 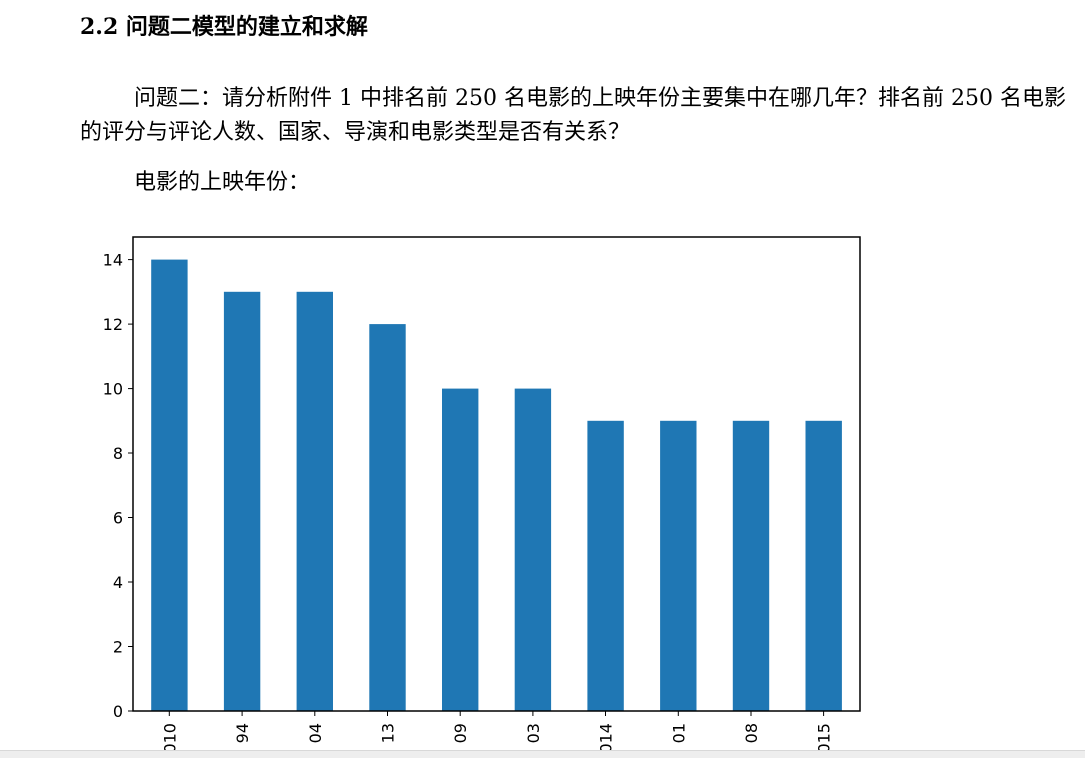 What do you see at coordinates (224, 27) in the screenshot?
I see `section-heading: 2.2 问题二模型的建立和求解` at bounding box center [224, 27].